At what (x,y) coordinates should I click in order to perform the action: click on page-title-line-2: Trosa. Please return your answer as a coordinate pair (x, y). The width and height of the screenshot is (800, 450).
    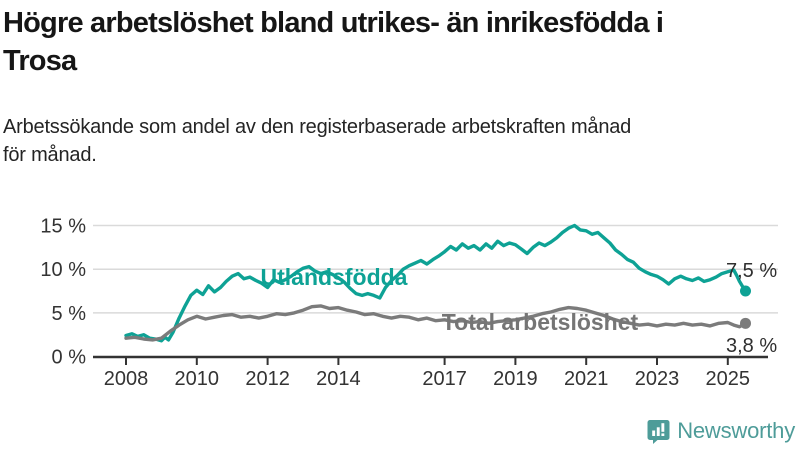
    Looking at the image, I should click on (40, 61).